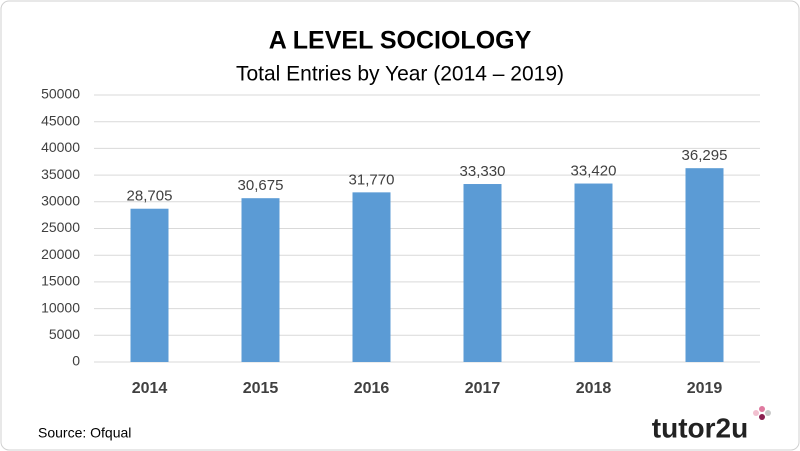  What do you see at coordinates (150, 196) in the screenshot?
I see `value-label: 28,705` at bounding box center [150, 196].